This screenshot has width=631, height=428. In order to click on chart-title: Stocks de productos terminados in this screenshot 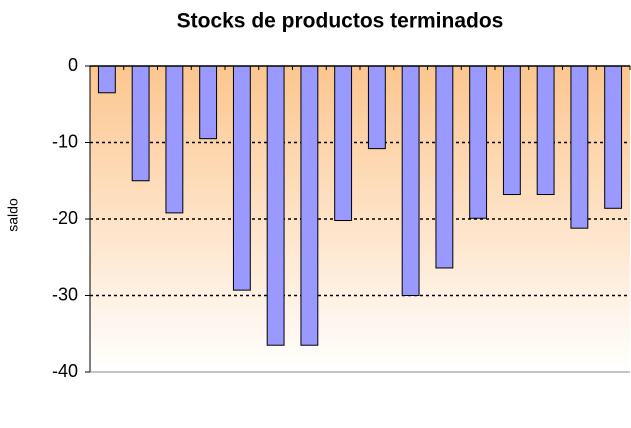, I will do `click(340, 21)`.